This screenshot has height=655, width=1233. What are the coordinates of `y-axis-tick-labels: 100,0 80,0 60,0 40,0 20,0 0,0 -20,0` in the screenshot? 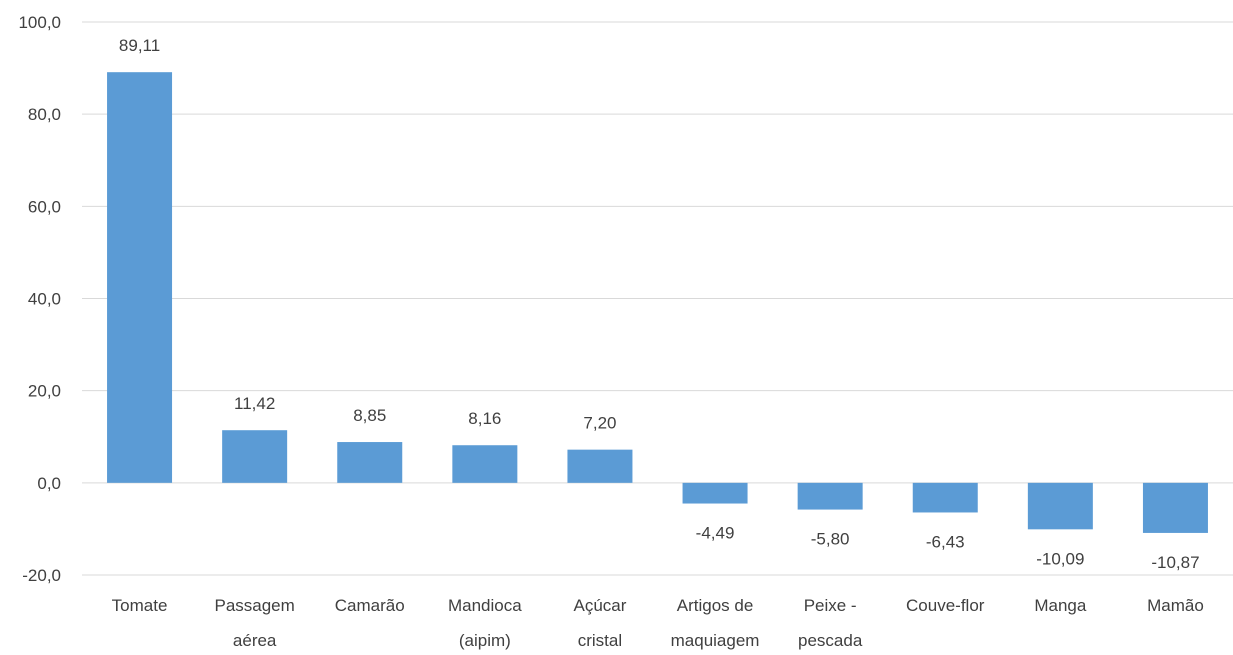 It's located at (39, 299).